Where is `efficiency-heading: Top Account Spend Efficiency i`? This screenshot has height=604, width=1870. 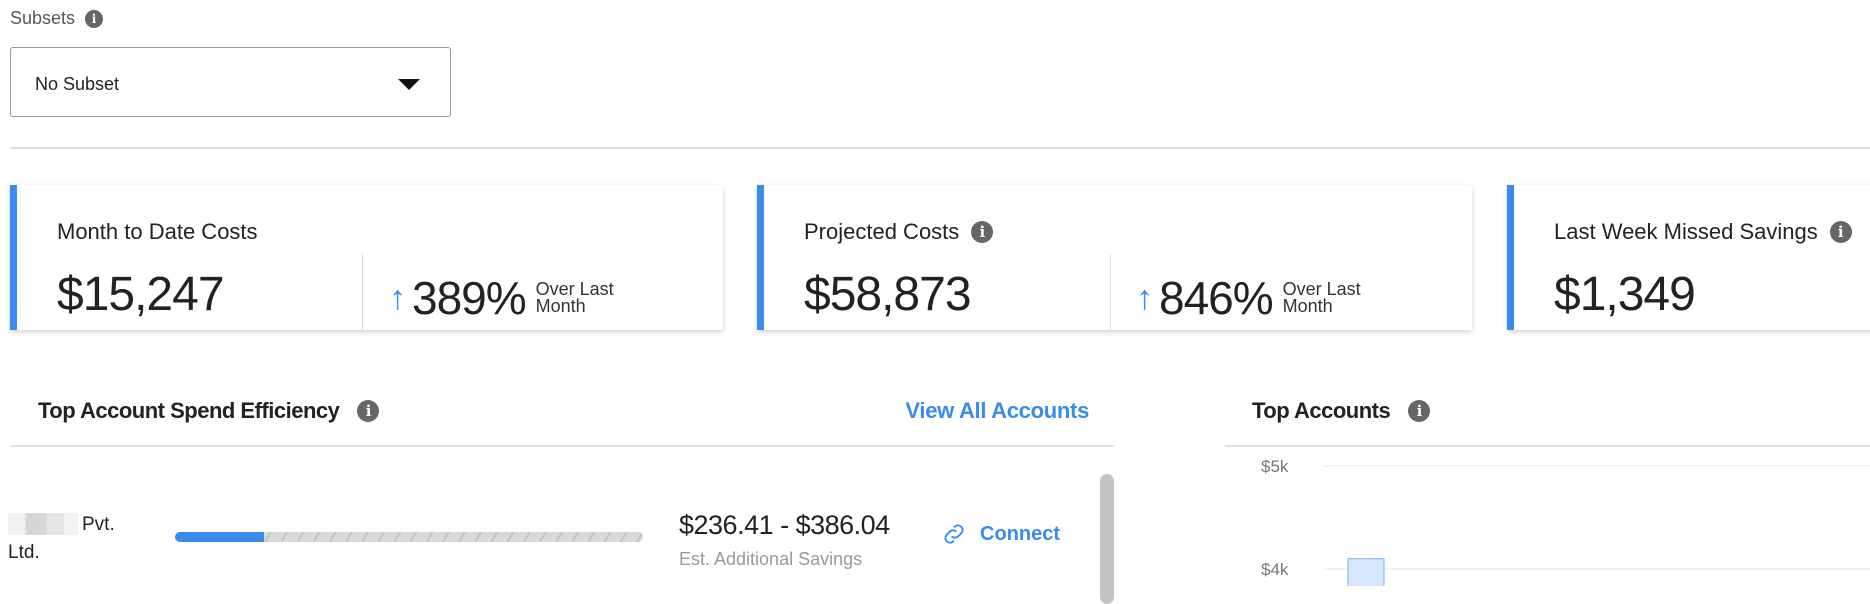 efficiency-heading: Top Account Spend Efficiency i is located at coordinates (209, 411).